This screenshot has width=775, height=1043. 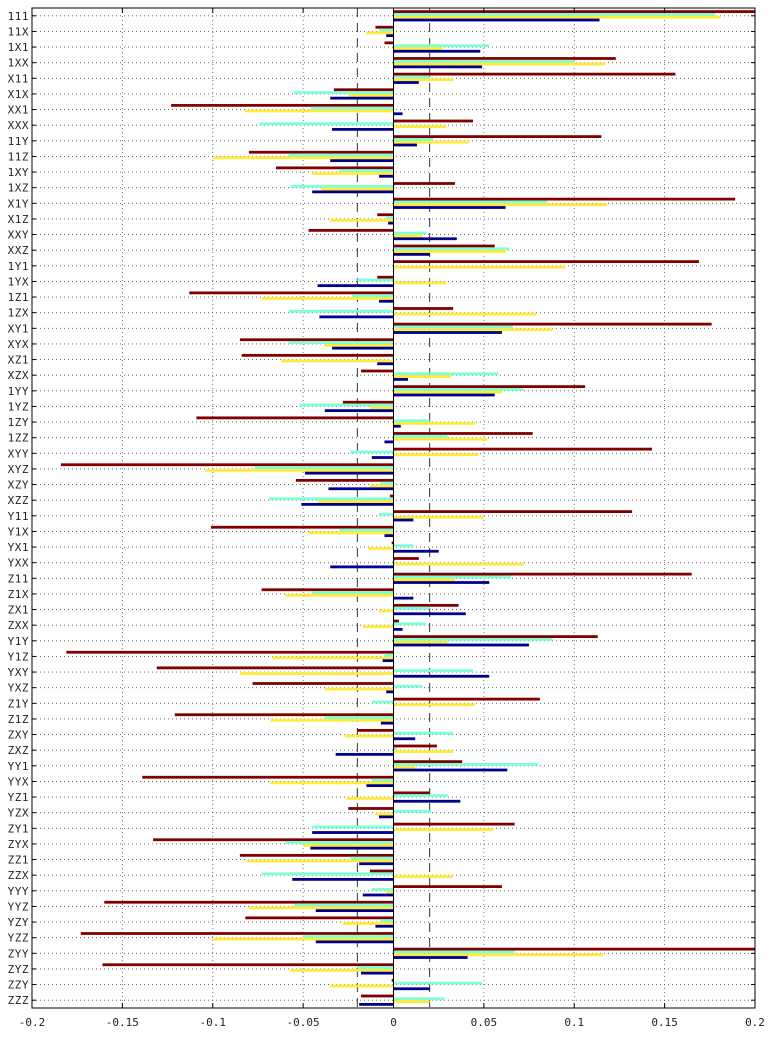 What do you see at coordinates (424, 183) in the screenshot?
I see `bar-series-1-1XZ` at bounding box center [424, 183].